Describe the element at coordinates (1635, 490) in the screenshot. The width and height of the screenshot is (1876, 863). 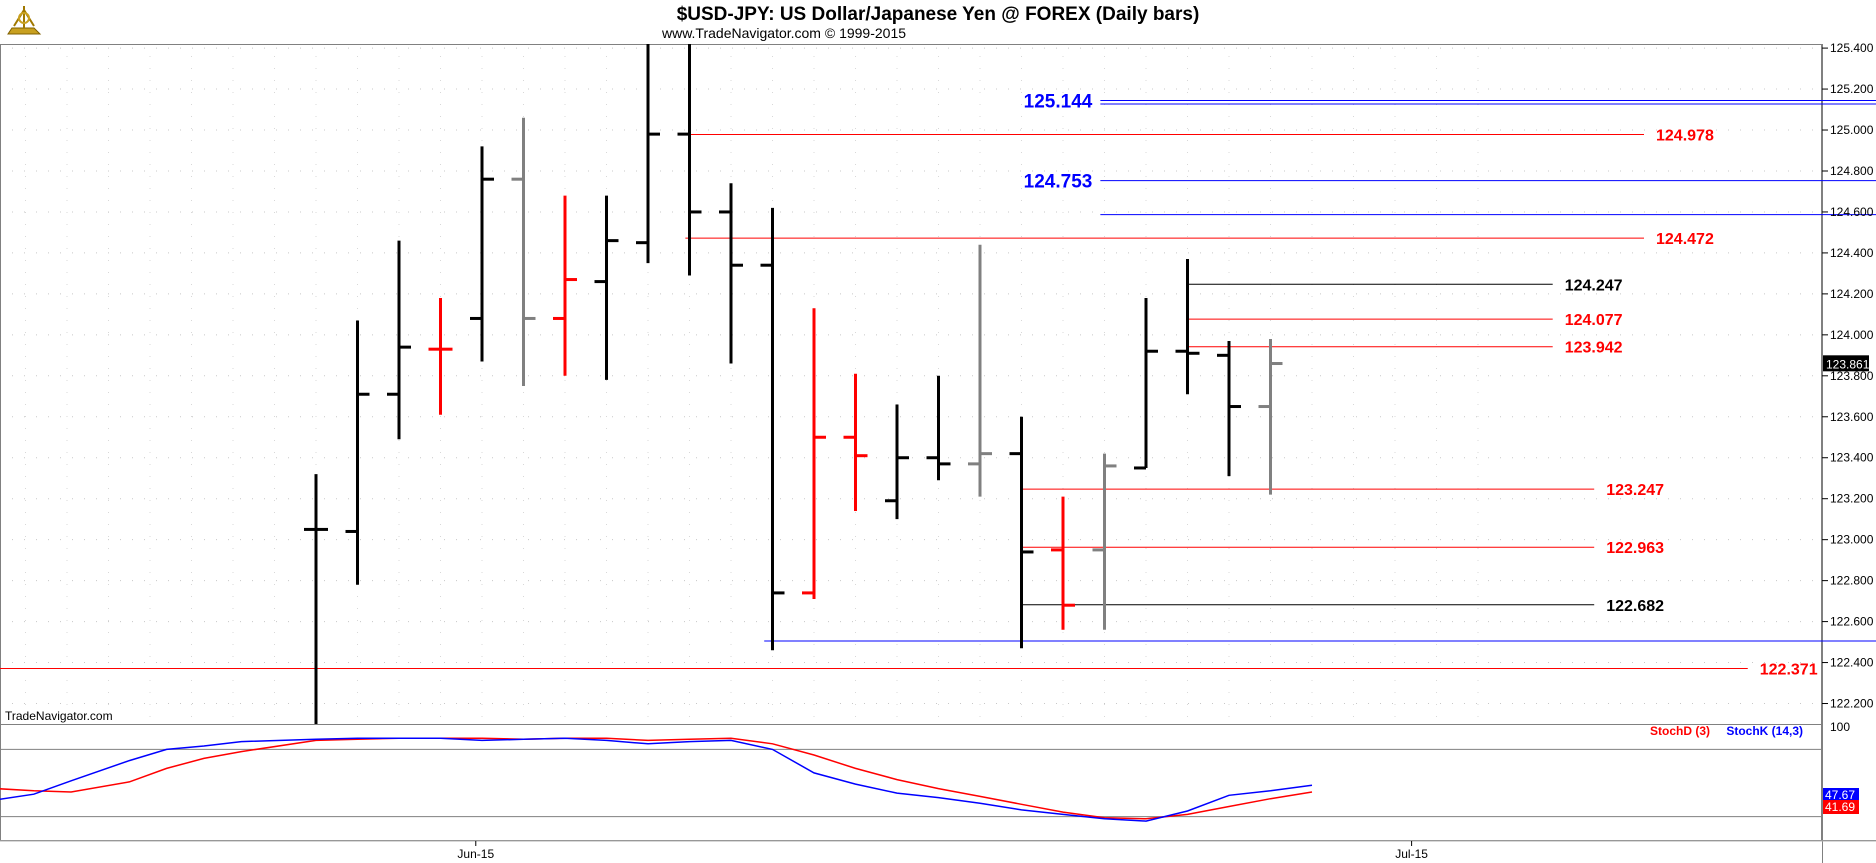
I see `level-label: 123.247` at that location.